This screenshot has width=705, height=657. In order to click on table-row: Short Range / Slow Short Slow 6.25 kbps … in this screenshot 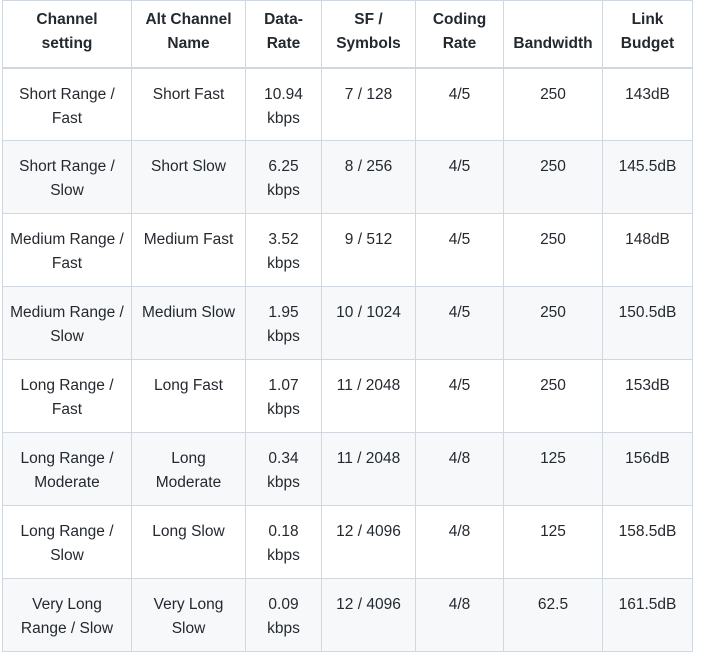, I will do `click(347, 177)`.